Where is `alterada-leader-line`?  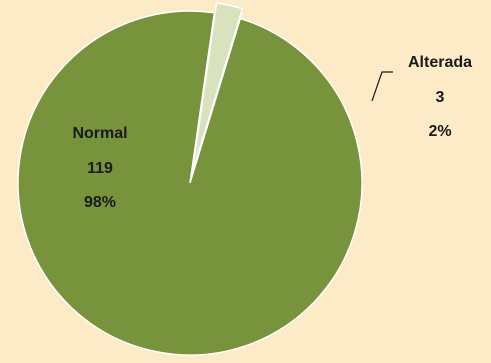
alterada-leader-line is located at coordinates (382, 86).